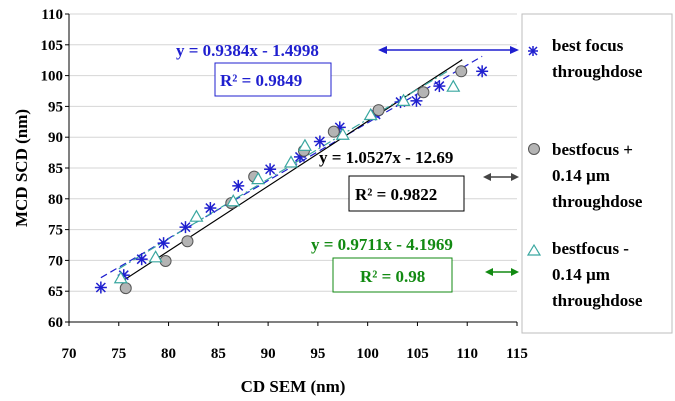 Image resolution: width=675 pixels, height=401 pixels. I want to click on x-tick-label: 95, so click(317, 354).